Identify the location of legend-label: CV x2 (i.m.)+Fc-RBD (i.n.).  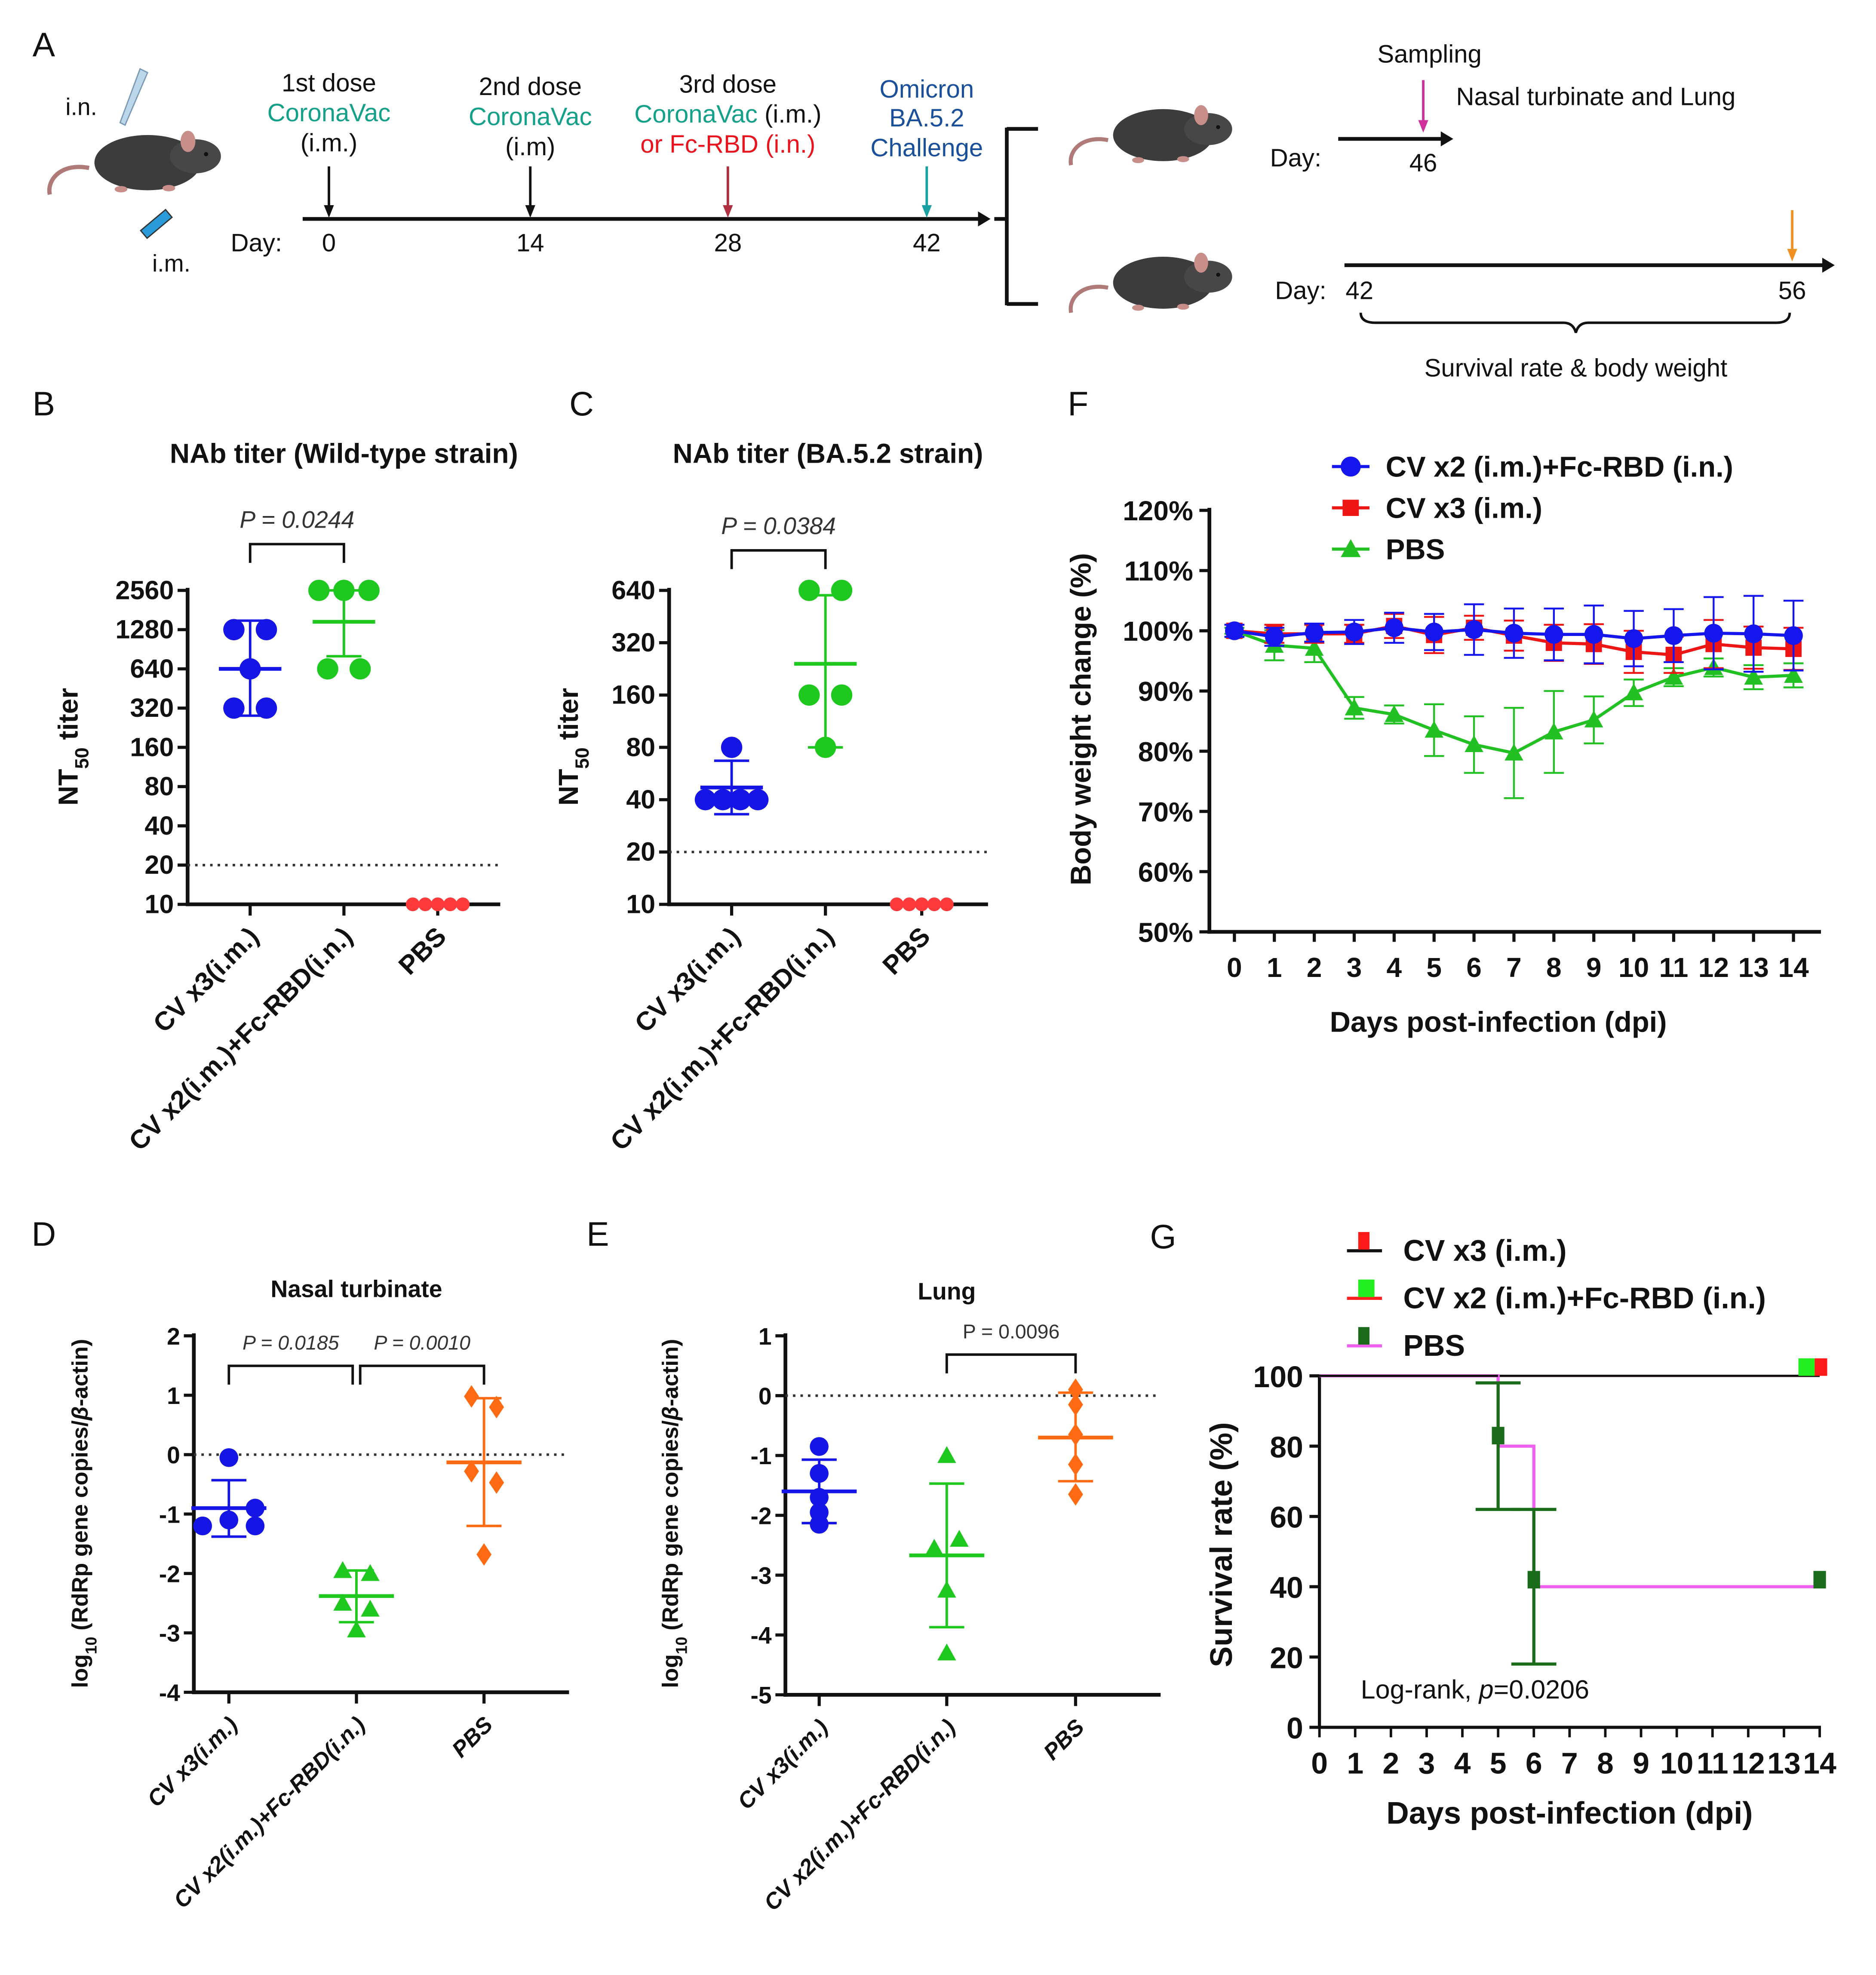
(1559, 467).